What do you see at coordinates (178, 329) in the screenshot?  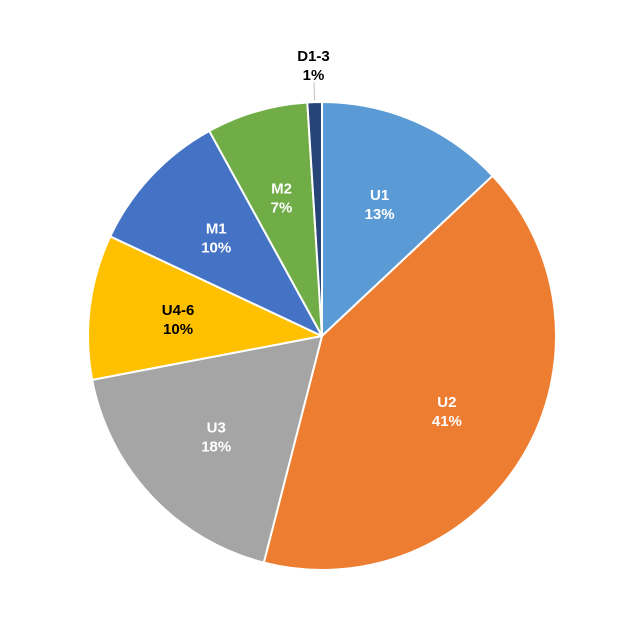 I see `slice-value-u4-6: 10%` at bounding box center [178, 329].